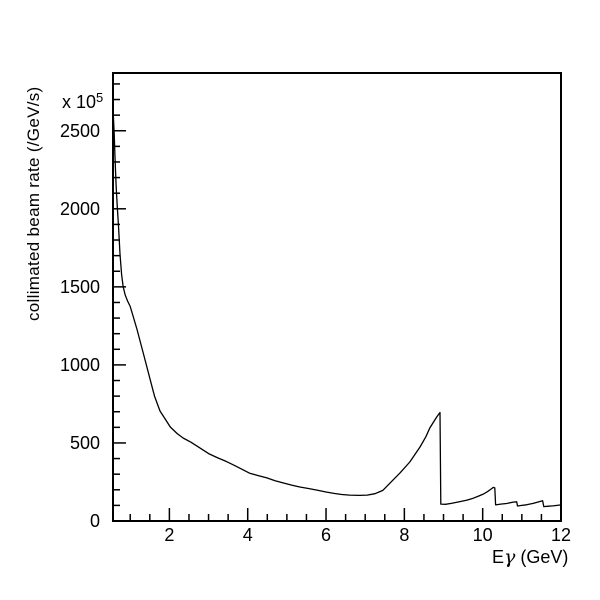  What do you see at coordinates (404, 535) in the screenshot?
I see `x-tick-label: 8` at bounding box center [404, 535].